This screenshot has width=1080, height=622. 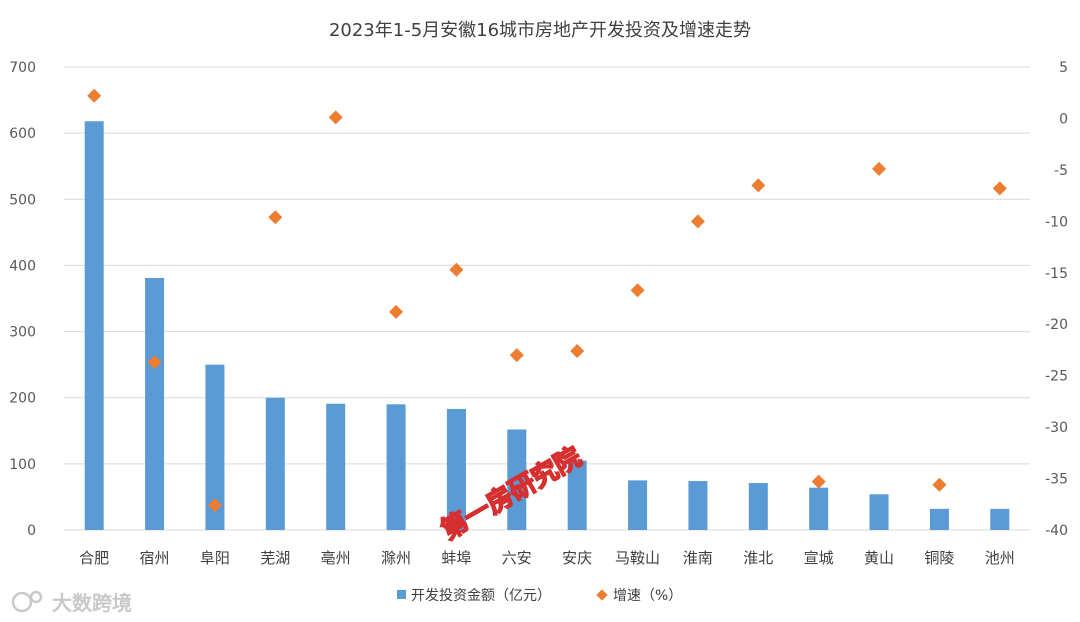 I want to click on left-tick-label: 700, so click(x=22, y=68).